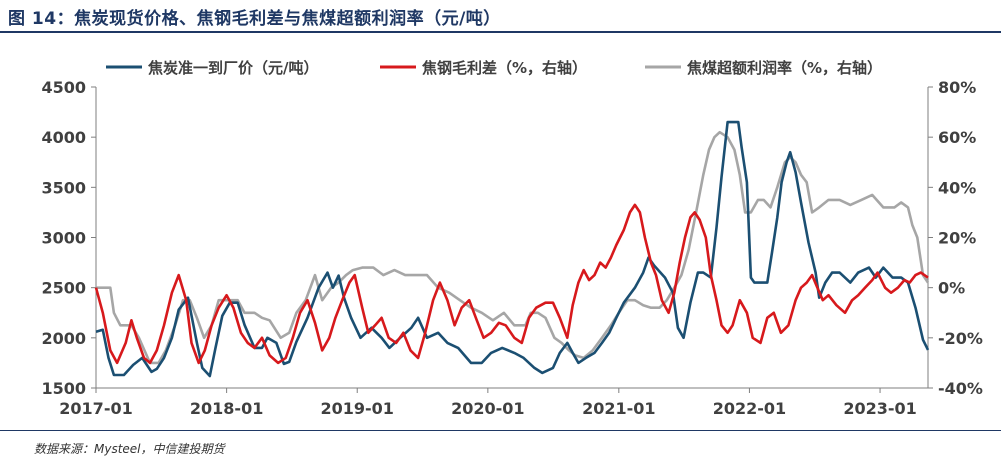  I want to click on title-rule, so click(500, 32).